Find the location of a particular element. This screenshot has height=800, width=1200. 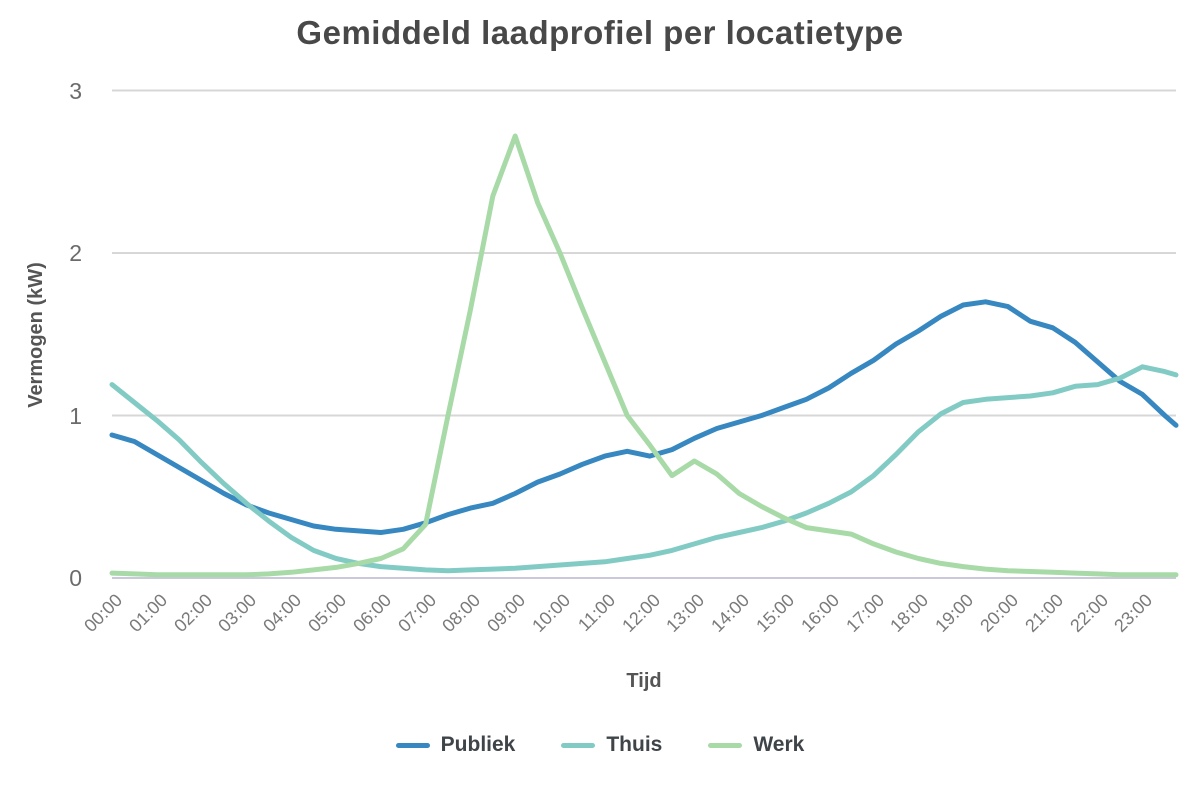

legend-label: Publiek is located at coordinates (478, 744).